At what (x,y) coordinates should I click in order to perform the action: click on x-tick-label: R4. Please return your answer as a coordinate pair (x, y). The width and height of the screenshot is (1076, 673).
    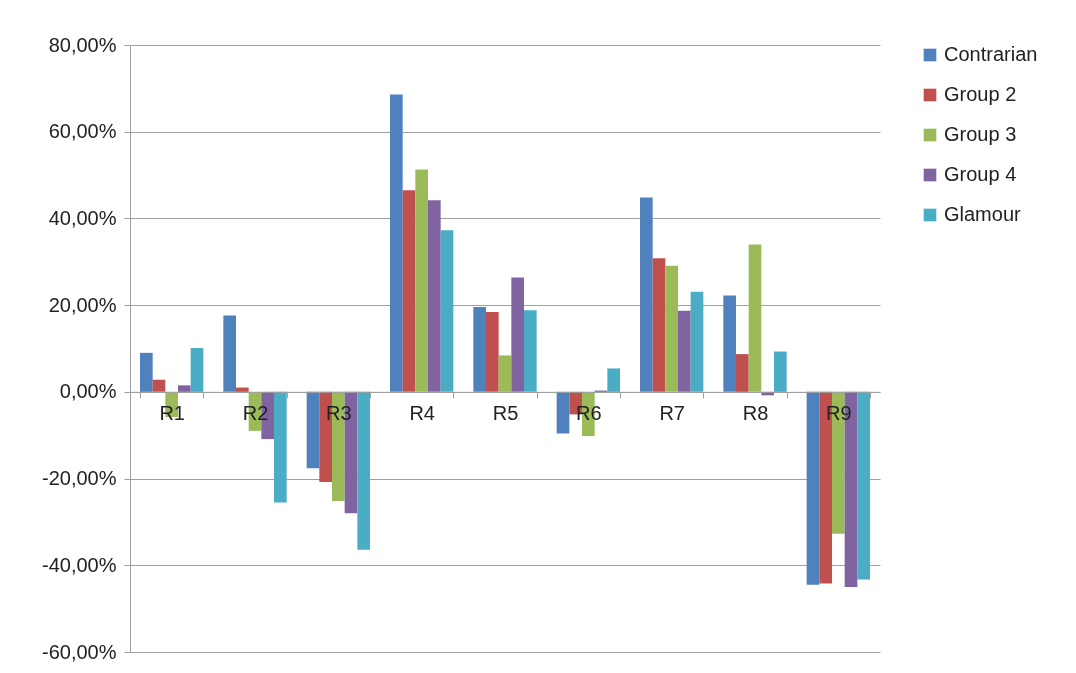
    Looking at the image, I should click on (422, 413).